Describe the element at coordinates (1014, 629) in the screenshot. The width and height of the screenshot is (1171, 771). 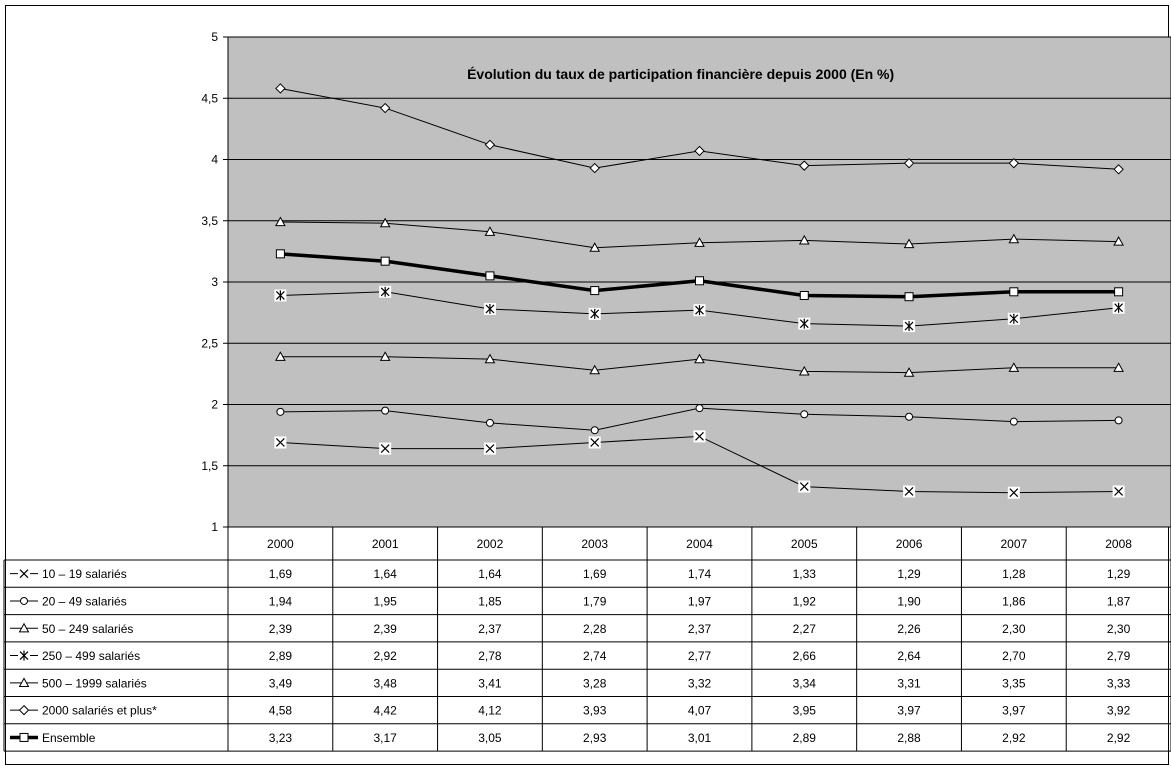
I see `data-label: 2,30` at that location.